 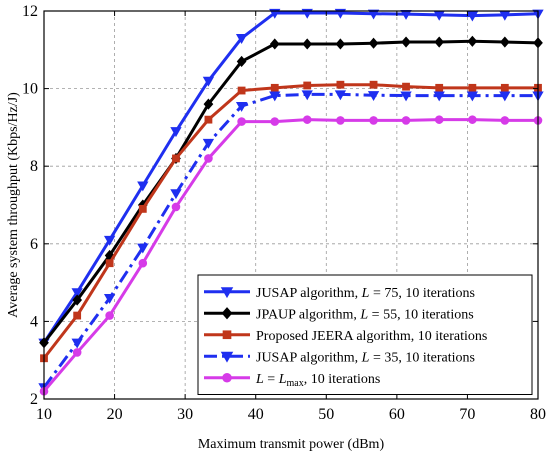 I want to click on y-tick-label: 12, so click(x=30, y=11).